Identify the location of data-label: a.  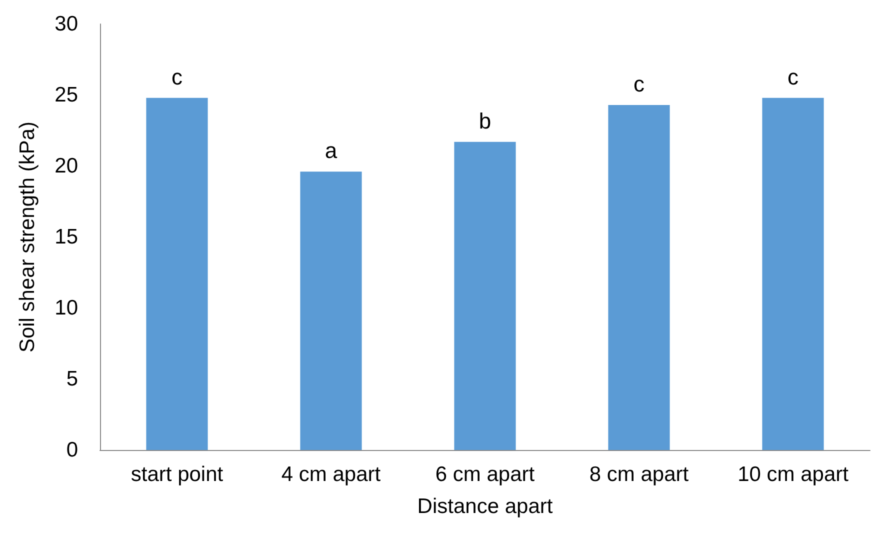
(331, 151).